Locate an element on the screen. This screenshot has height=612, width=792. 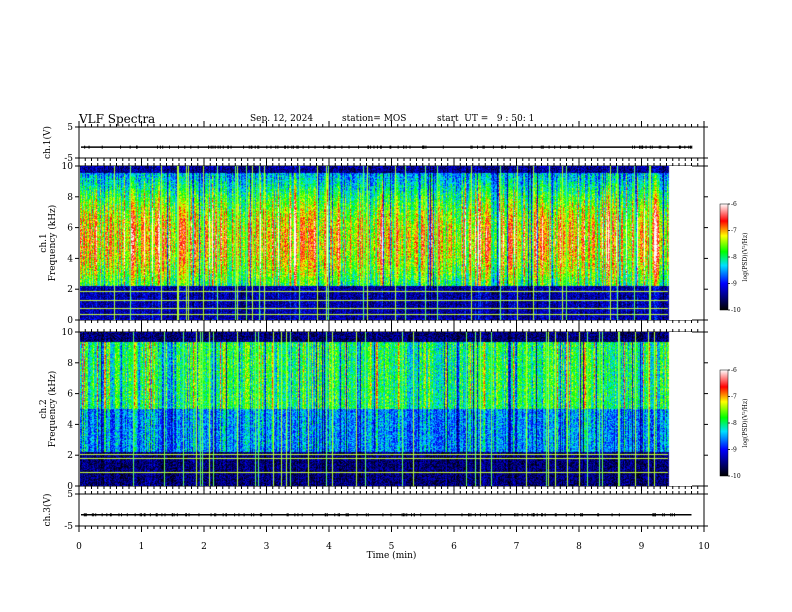
ch3-voltage-ylabel: ch.3(V) is located at coordinates (47, 510).